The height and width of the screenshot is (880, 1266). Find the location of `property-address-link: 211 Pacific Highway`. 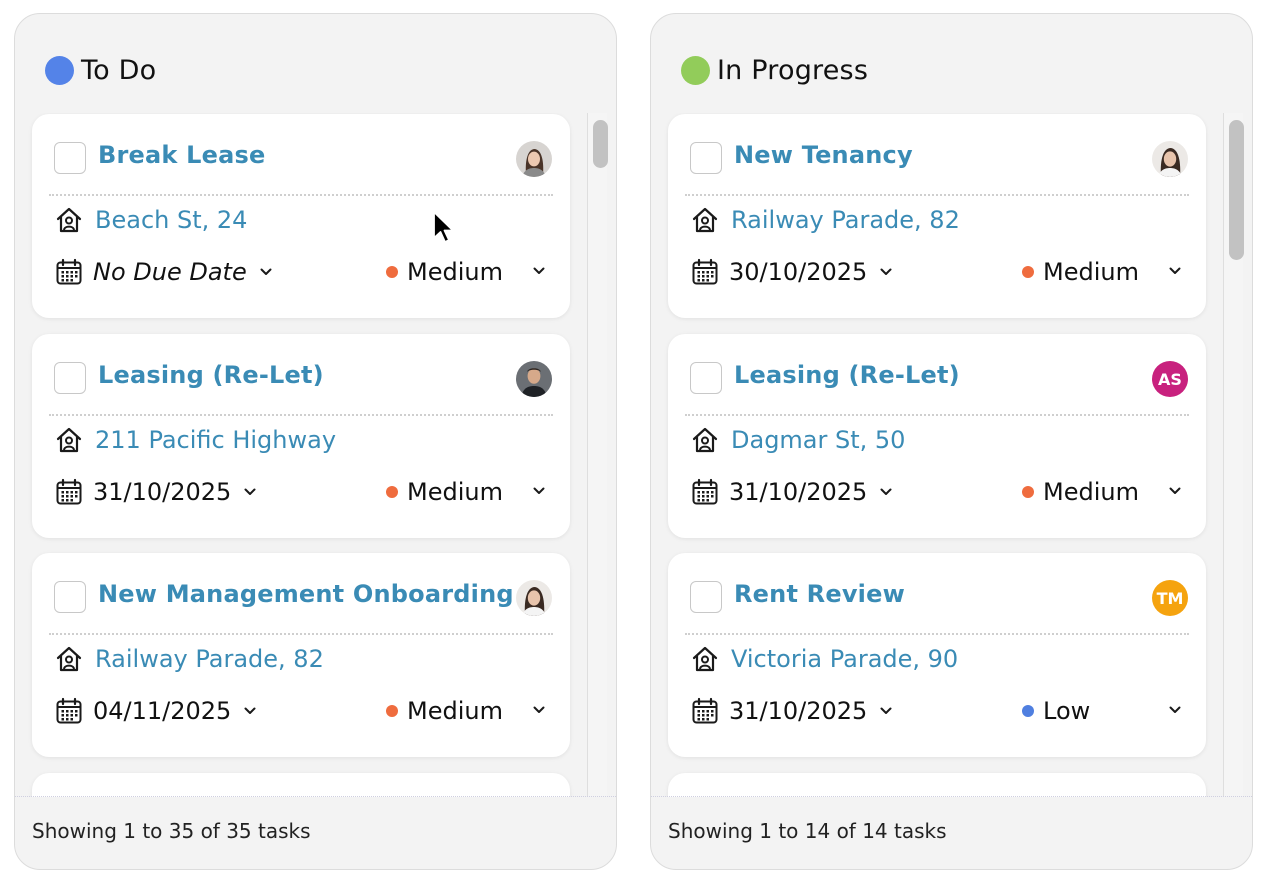

property-address-link: 211 Pacific Highway is located at coordinates (216, 440).